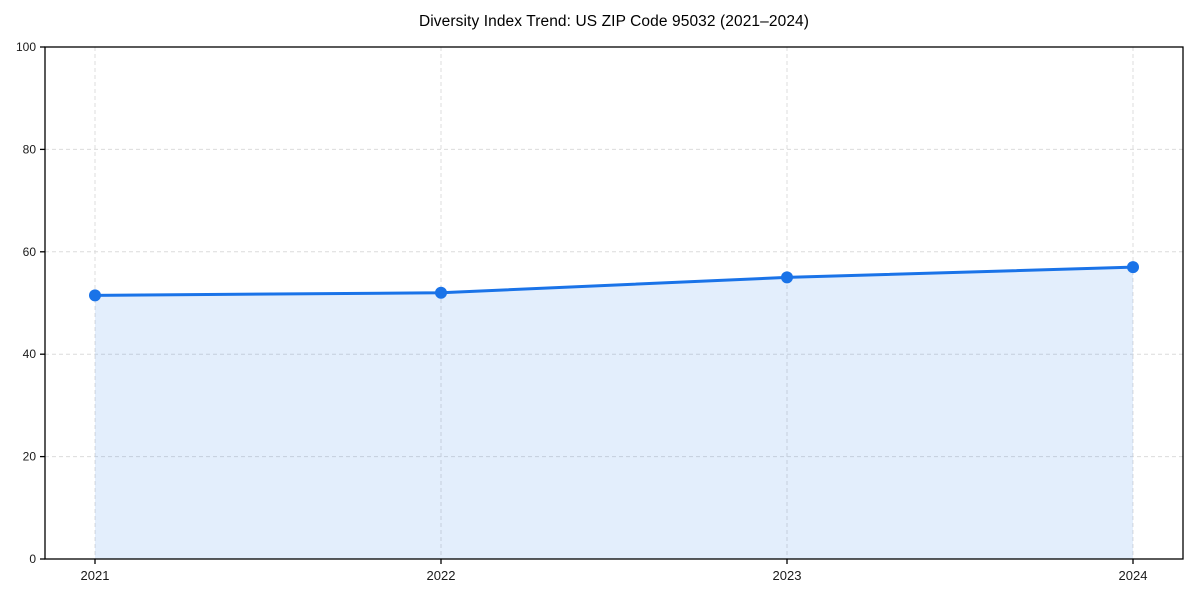 The image size is (1200, 600). Describe the element at coordinates (441, 575) in the screenshot. I see `x-tick-label: 2022` at that location.